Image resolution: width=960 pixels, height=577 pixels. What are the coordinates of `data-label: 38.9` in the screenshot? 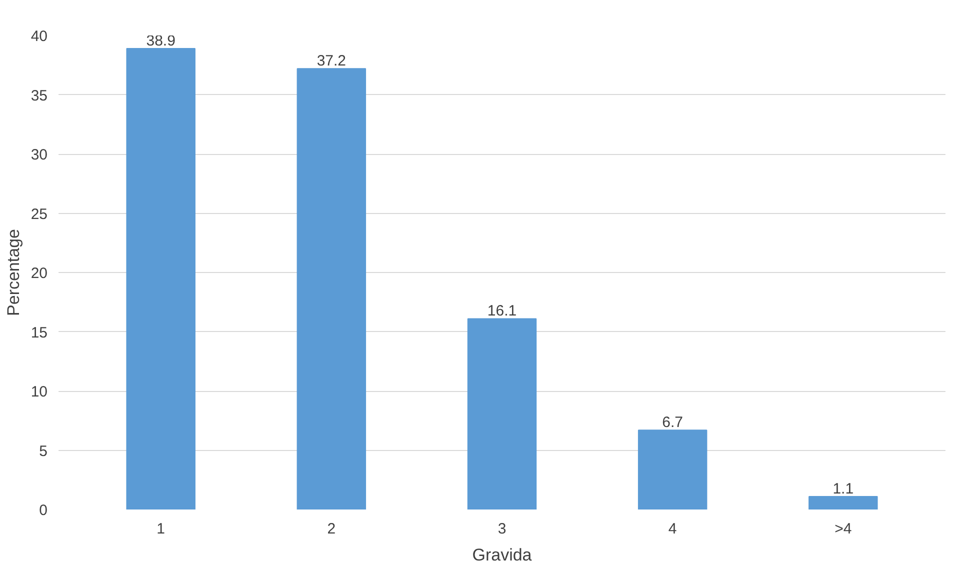 It's located at (161, 41).